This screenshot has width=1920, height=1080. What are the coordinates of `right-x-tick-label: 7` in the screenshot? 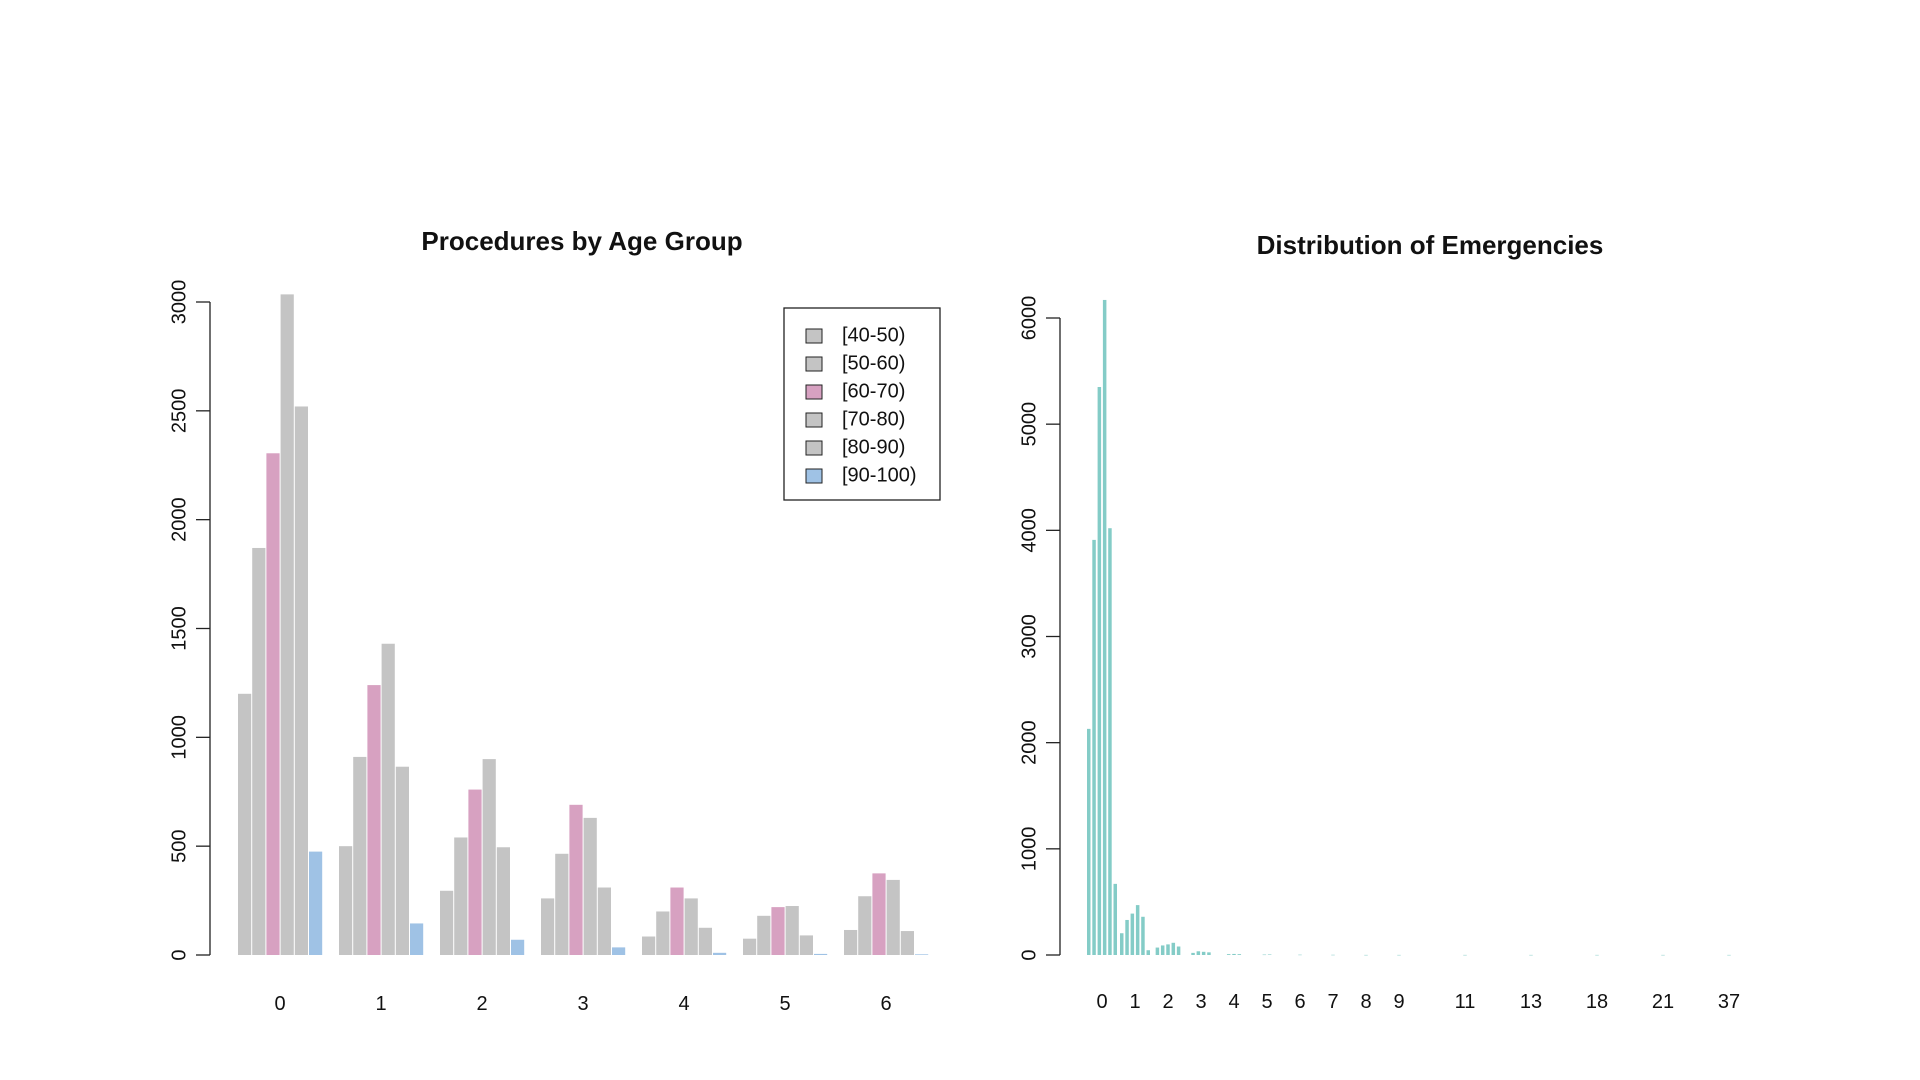 It's located at (1332, 1002).